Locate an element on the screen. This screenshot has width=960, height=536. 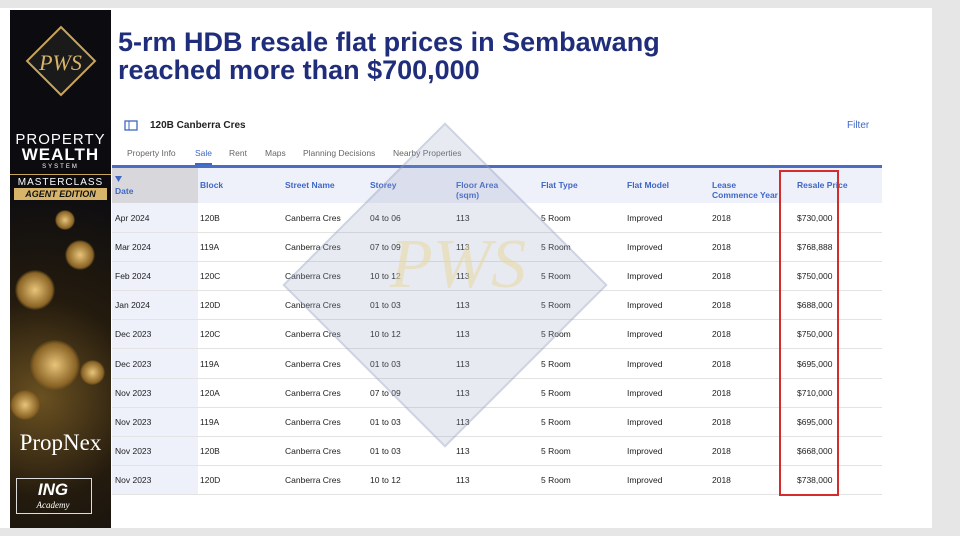
table-cell: Feb 2024 is located at coordinates (133, 276).